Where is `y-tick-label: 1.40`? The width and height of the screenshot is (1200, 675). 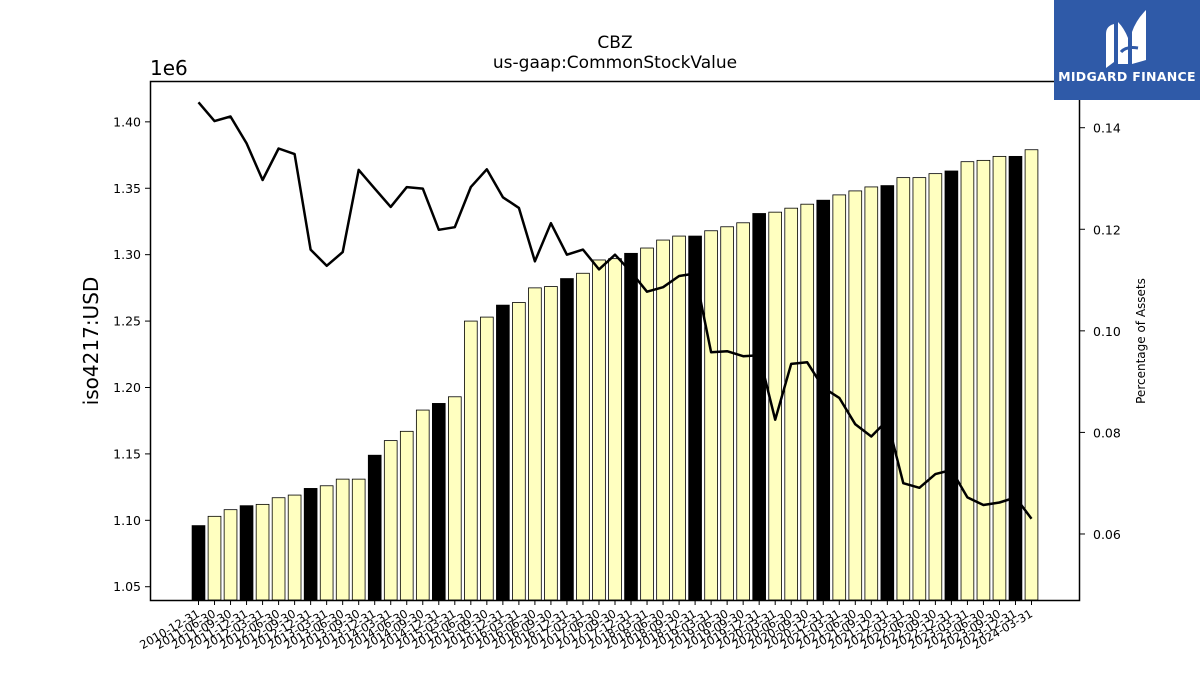
y-tick-label: 1.40 is located at coordinates (127, 121).